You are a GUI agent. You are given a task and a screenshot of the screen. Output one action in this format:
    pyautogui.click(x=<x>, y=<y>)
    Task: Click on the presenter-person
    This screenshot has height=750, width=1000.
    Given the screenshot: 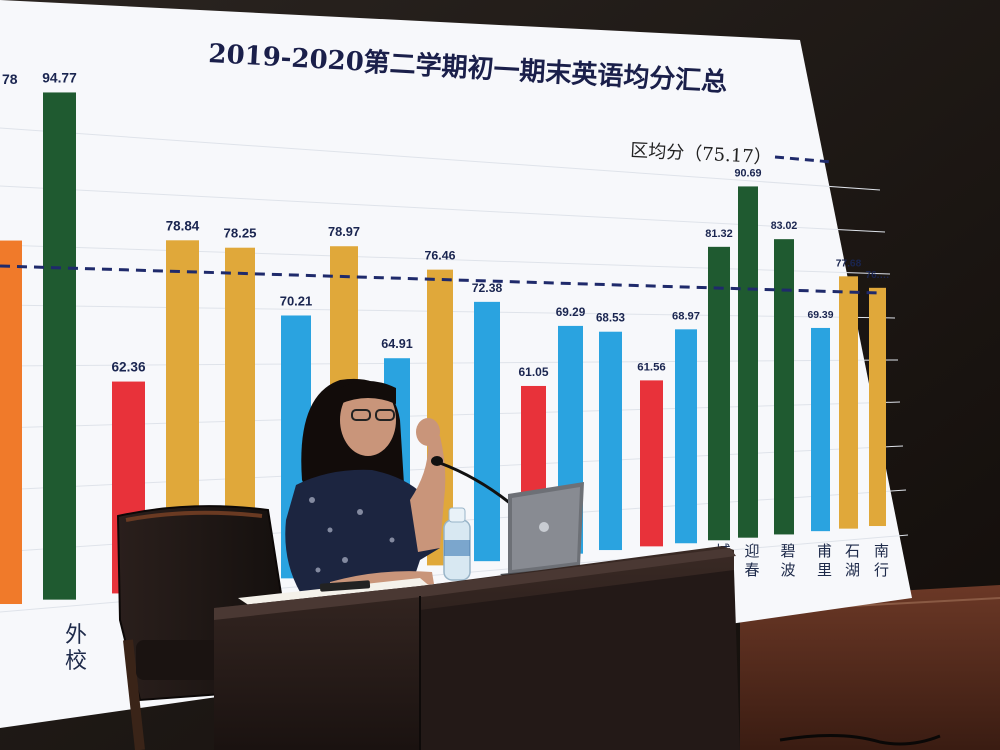 What is the action you would take?
    pyautogui.click(x=365, y=485)
    